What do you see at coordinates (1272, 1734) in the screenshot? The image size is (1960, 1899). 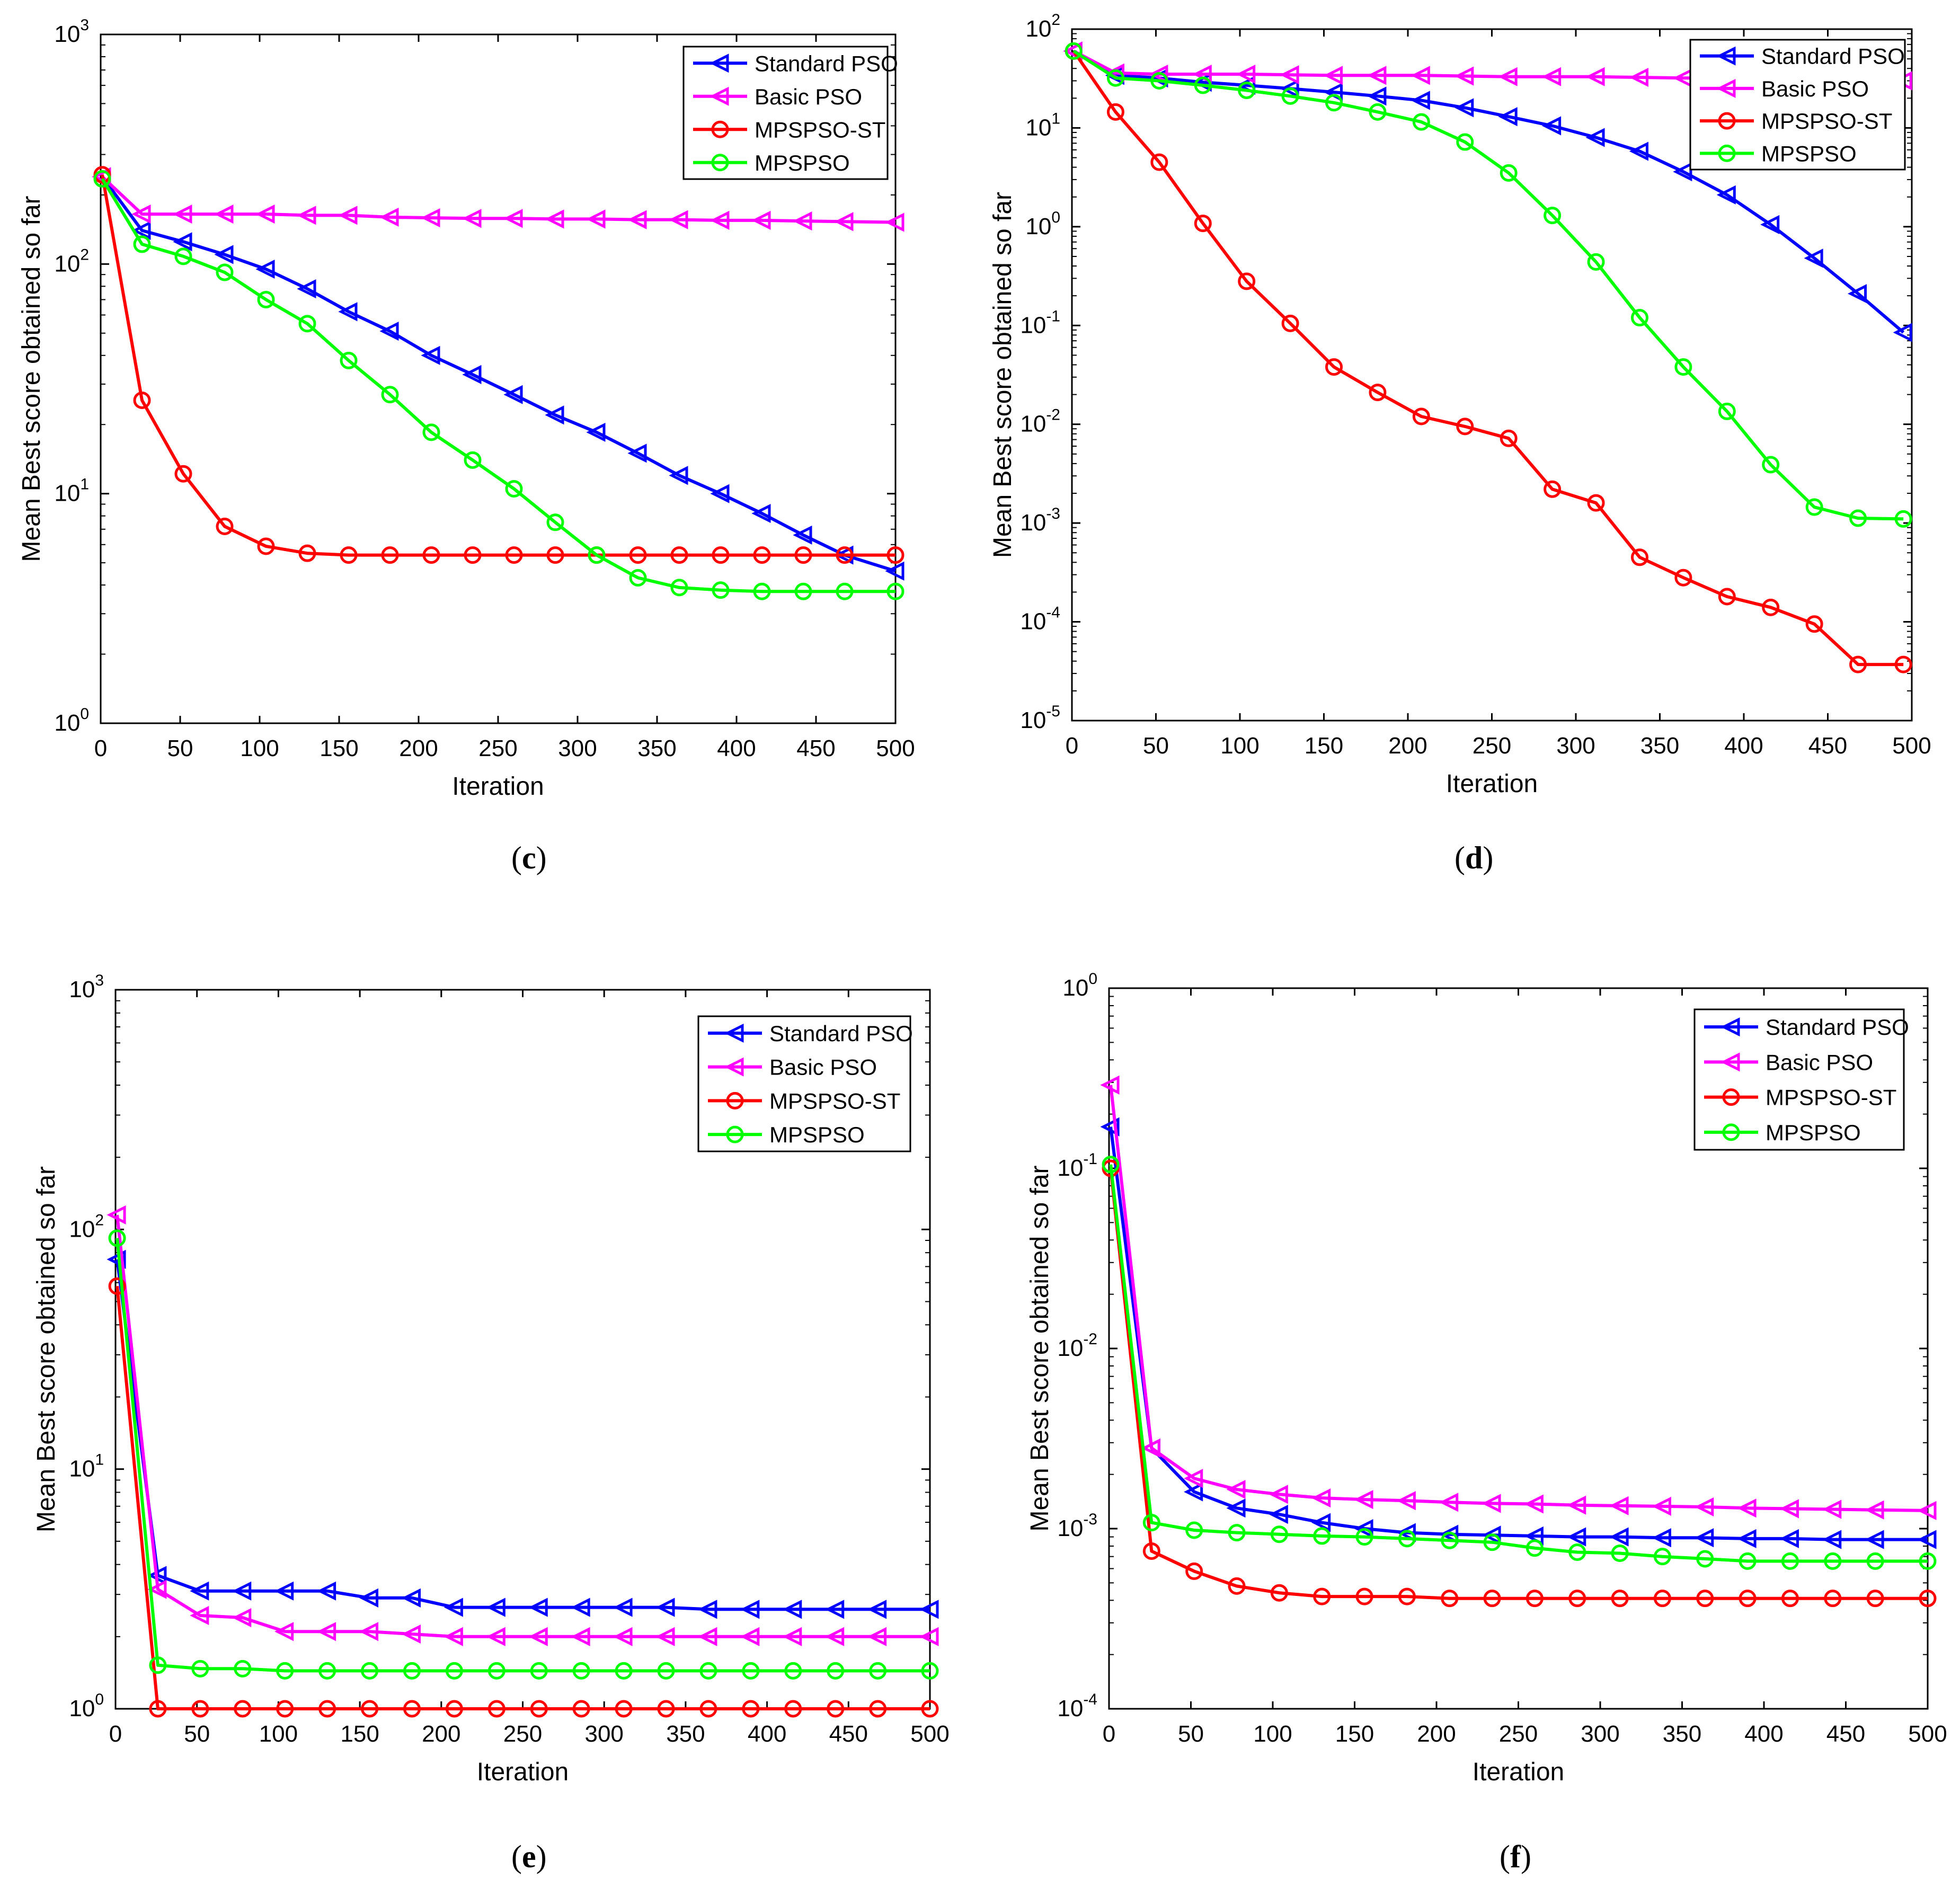 I see `x-tick-label-f: 100` at bounding box center [1272, 1734].